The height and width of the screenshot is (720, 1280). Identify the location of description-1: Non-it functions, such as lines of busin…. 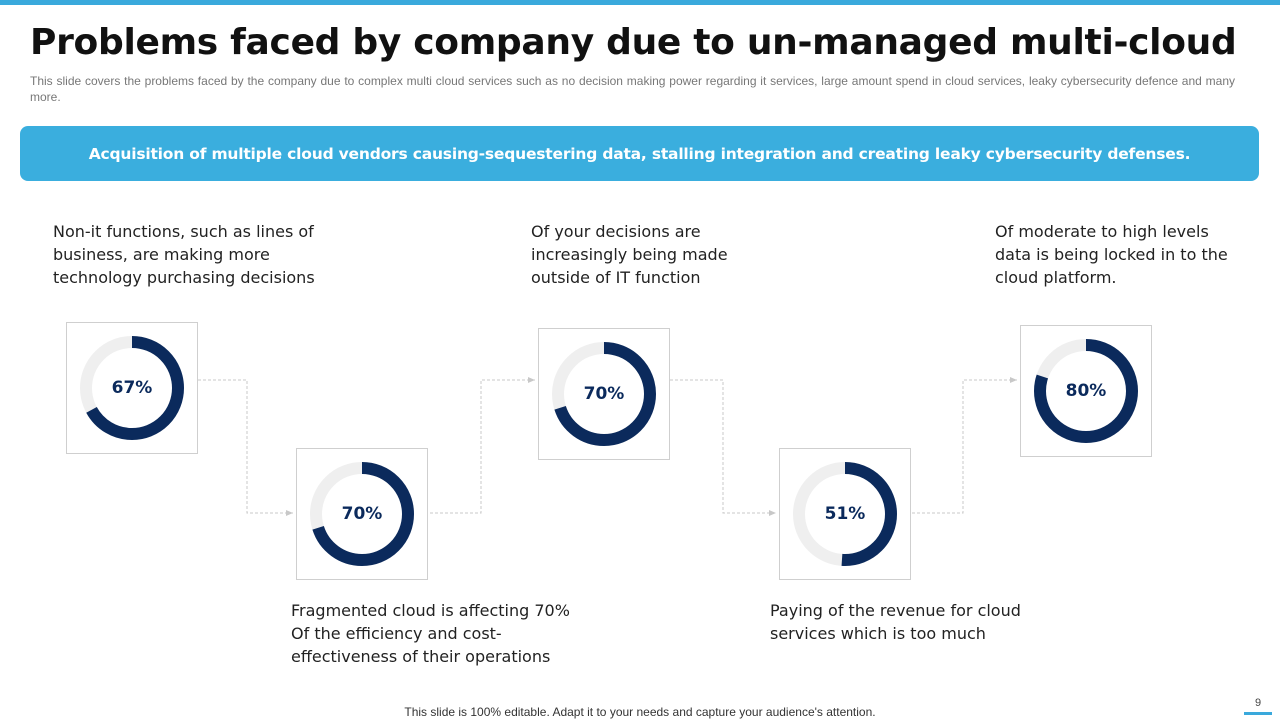
(184, 254).